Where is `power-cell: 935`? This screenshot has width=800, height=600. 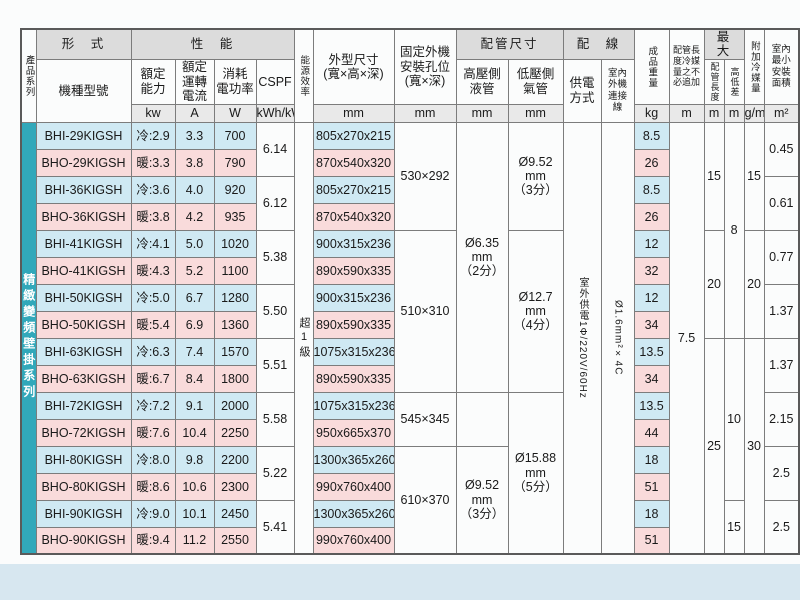
power-cell: 935 is located at coordinates (235, 216).